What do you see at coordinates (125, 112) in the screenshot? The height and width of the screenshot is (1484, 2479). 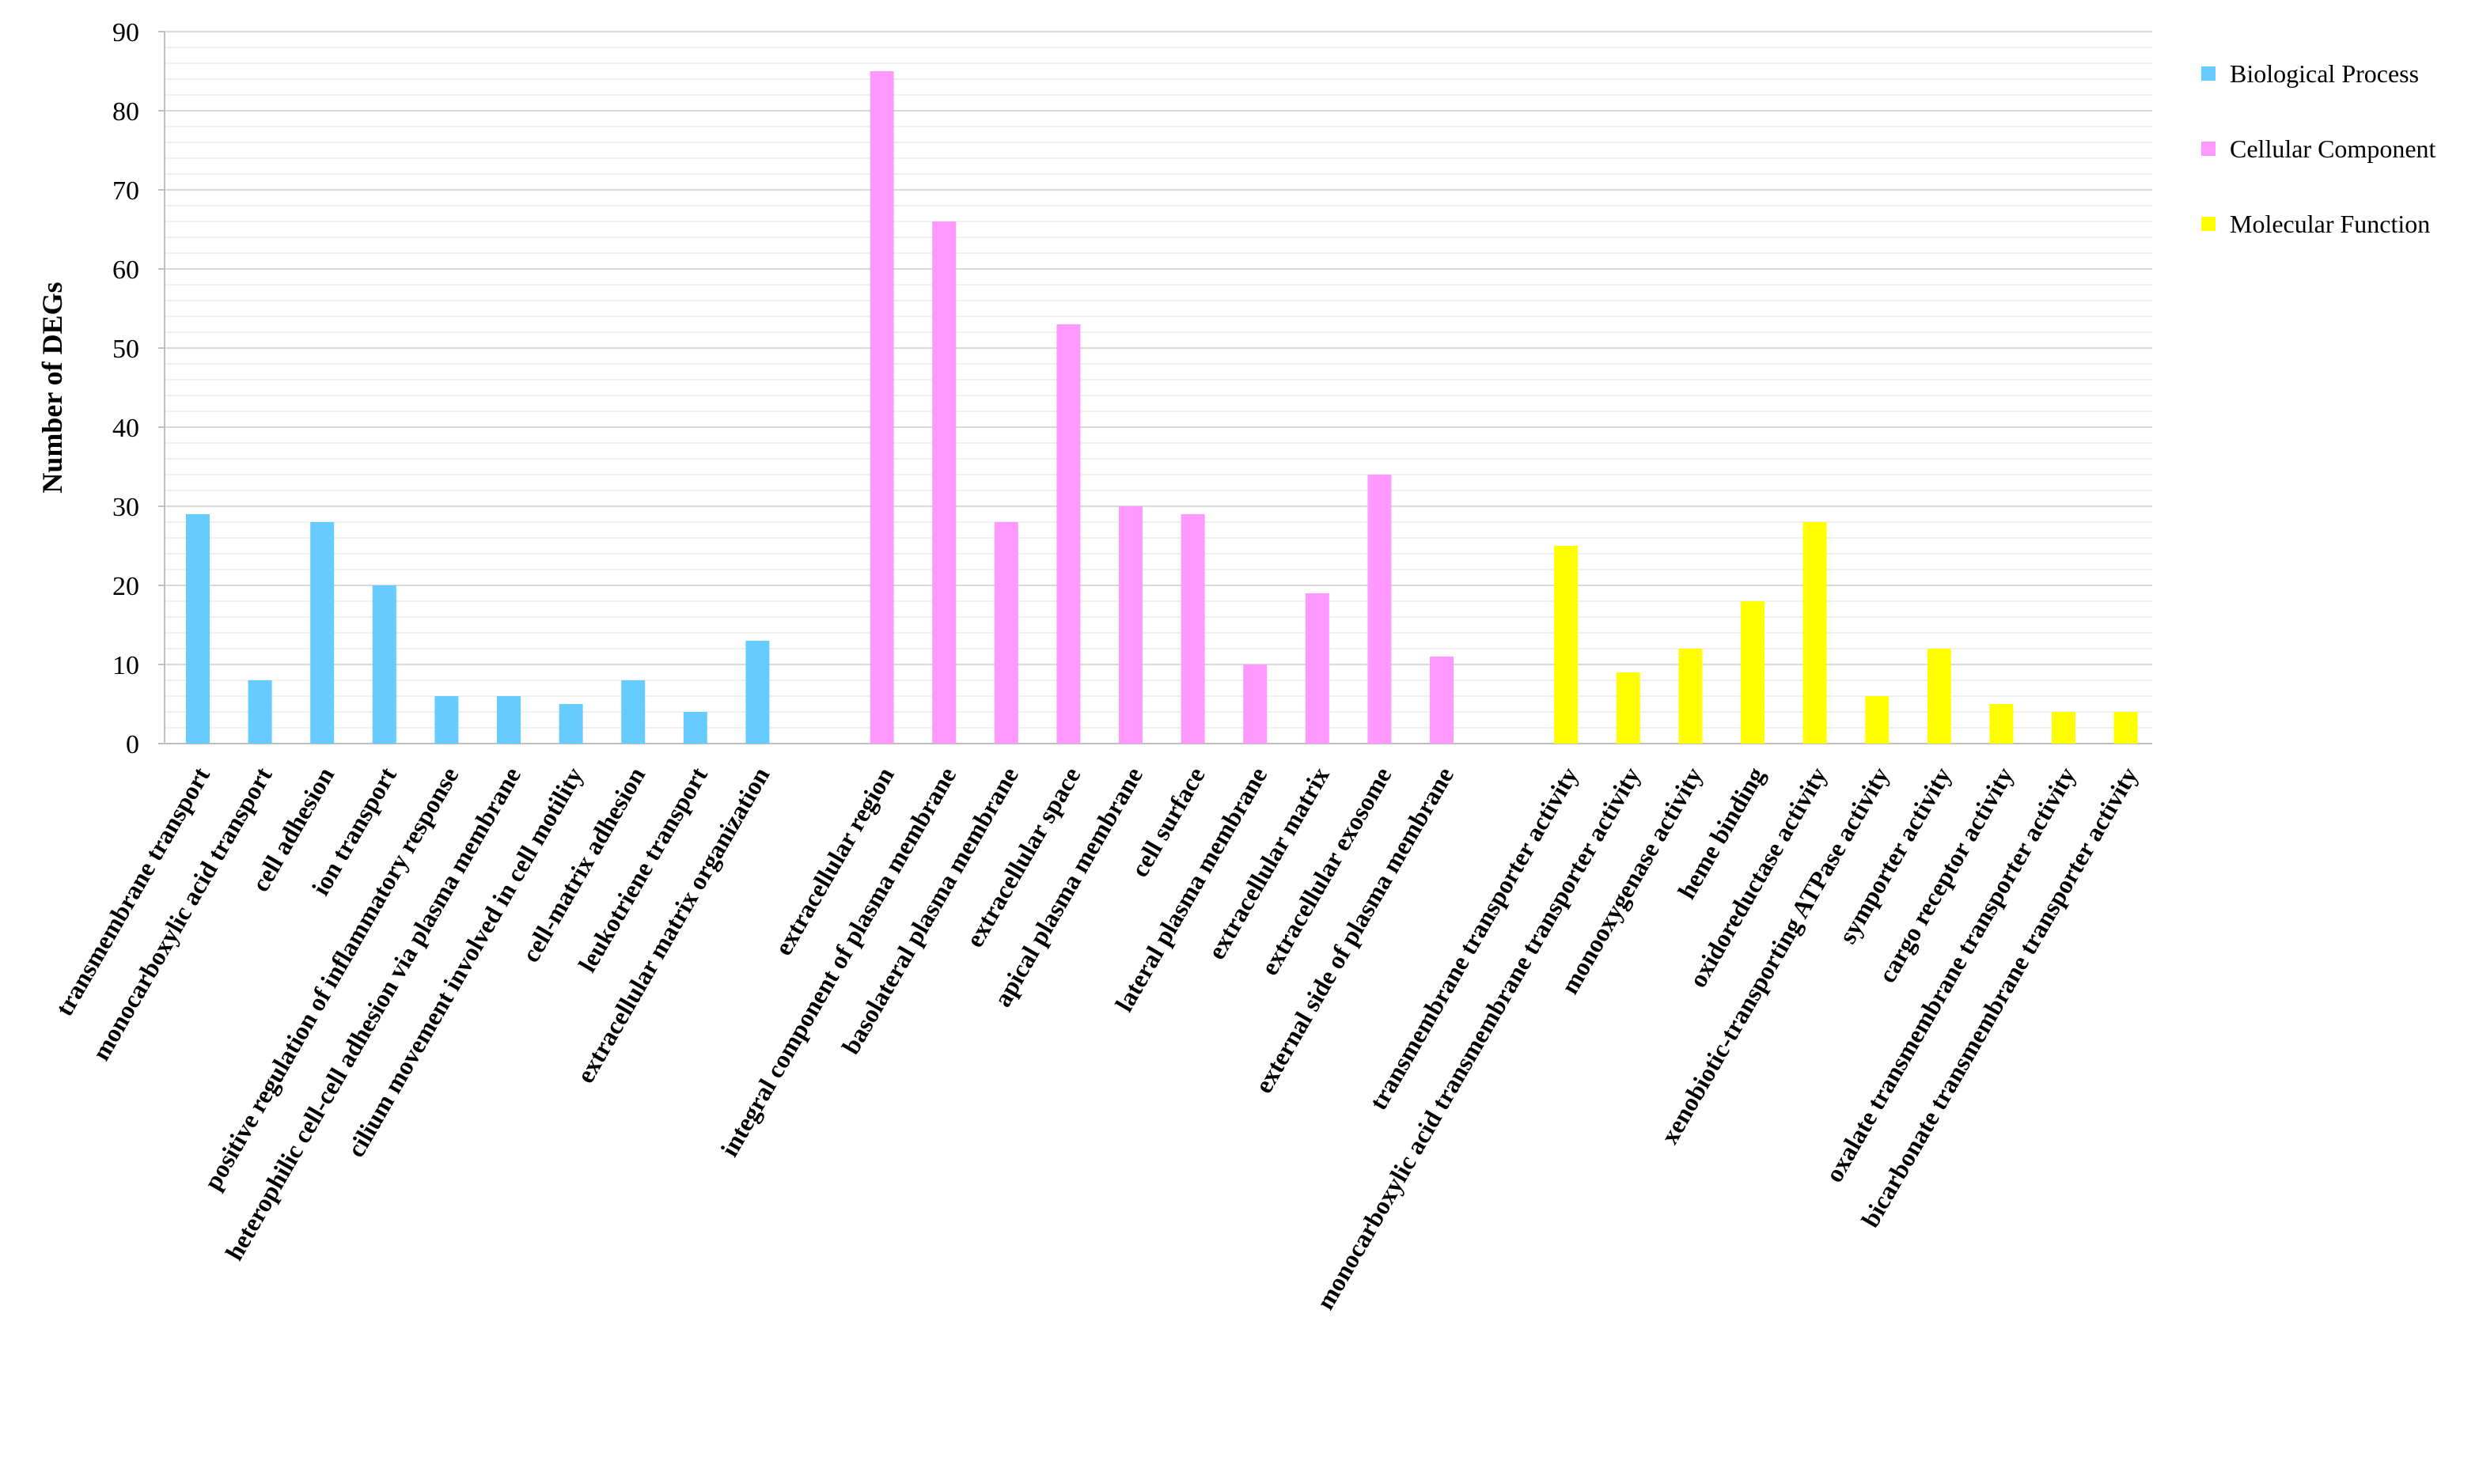 I see `y-tick-label: 80` at bounding box center [125, 112].